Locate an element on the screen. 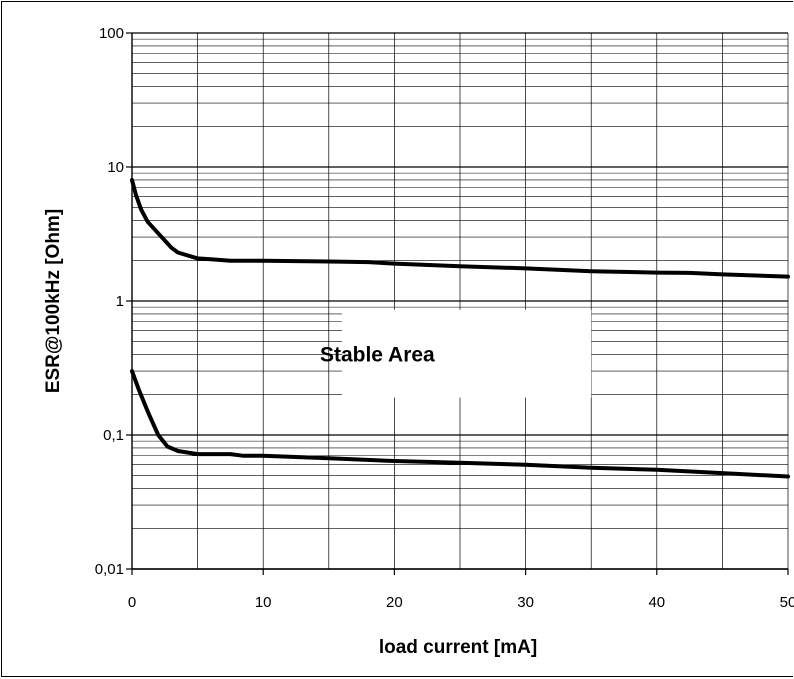 This screenshot has height=679, width=794. x-tick-label: 0 is located at coordinates (132, 602).